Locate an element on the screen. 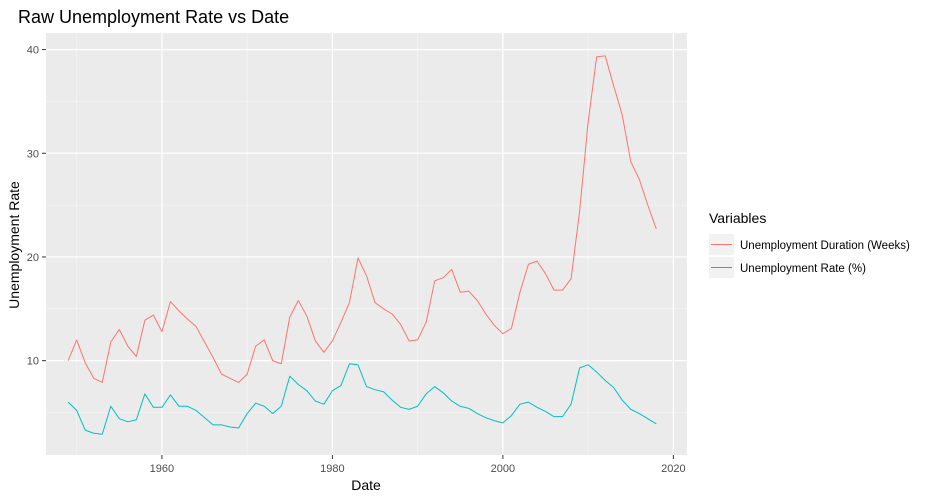  series-line-rate is located at coordinates (362, 399).